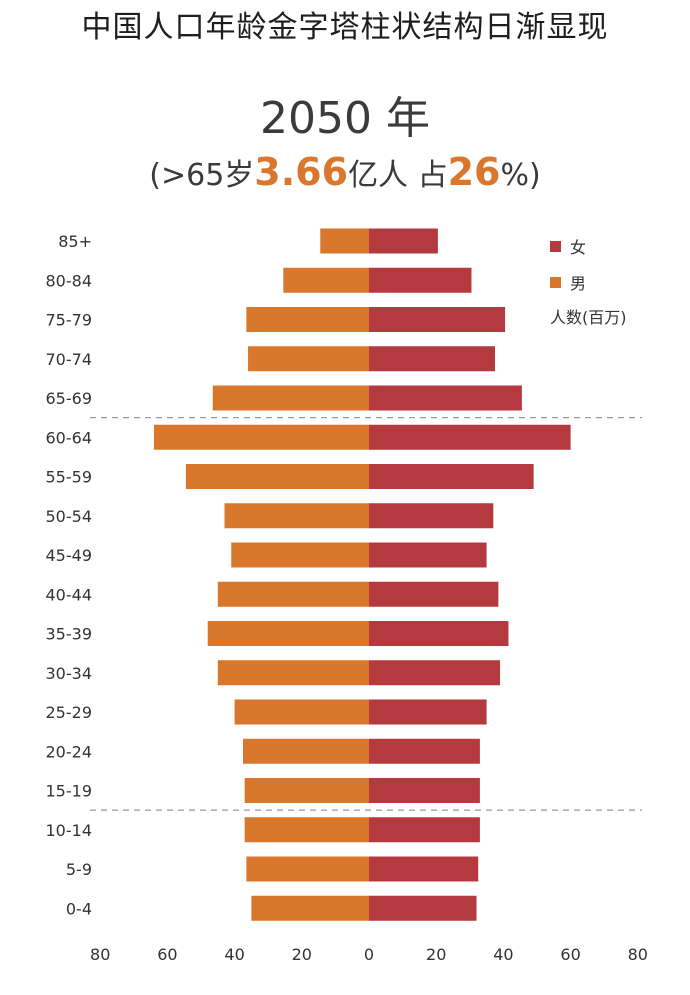  I want to click on y-tick-label: 5-9, so click(79, 869).